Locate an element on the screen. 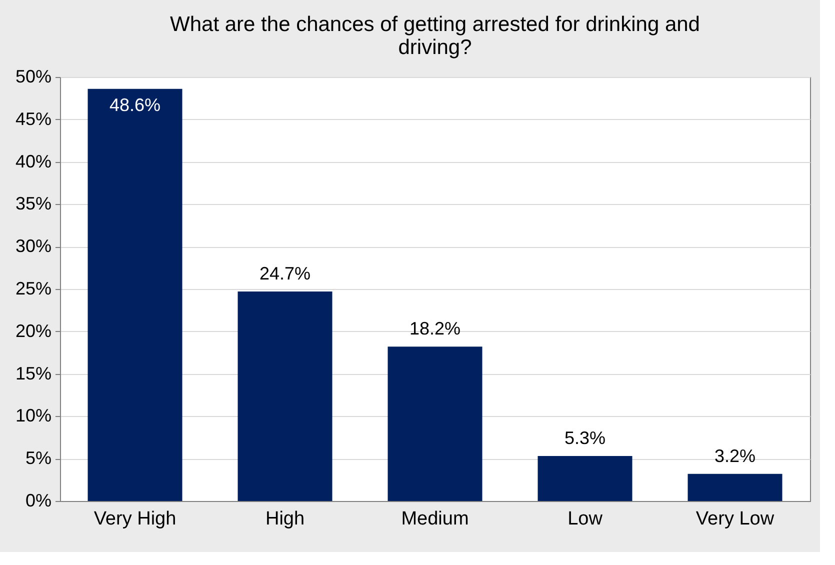  data-label: 3.2% is located at coordinates (735, 456).